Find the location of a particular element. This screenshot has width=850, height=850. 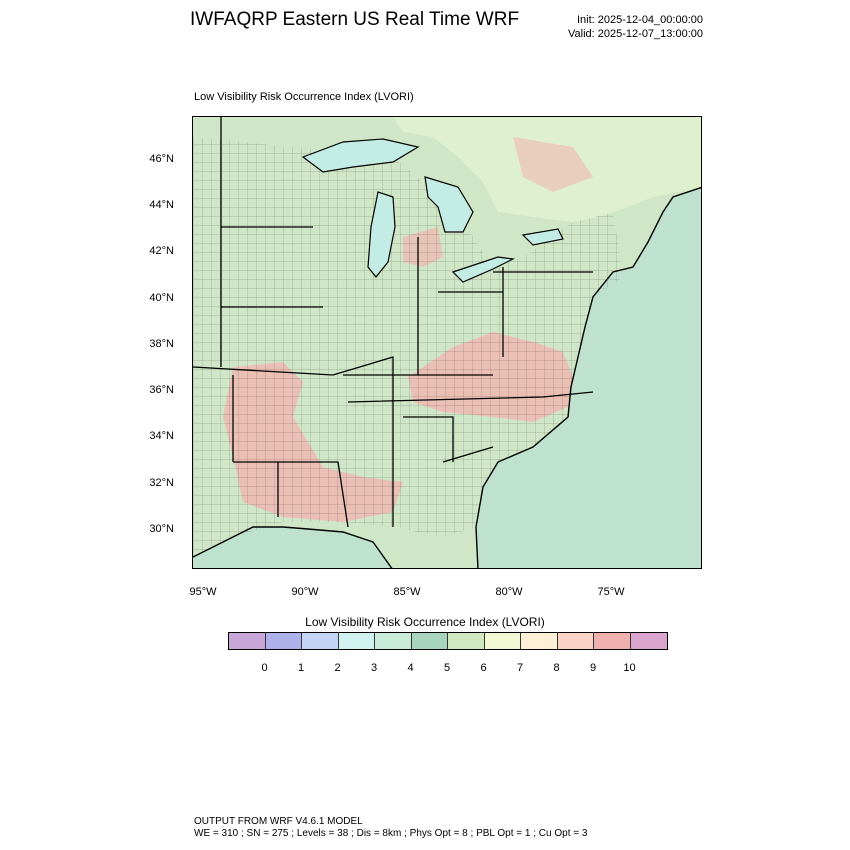

colorbar-tick-label: 5 is located at coordinates (447, 668).